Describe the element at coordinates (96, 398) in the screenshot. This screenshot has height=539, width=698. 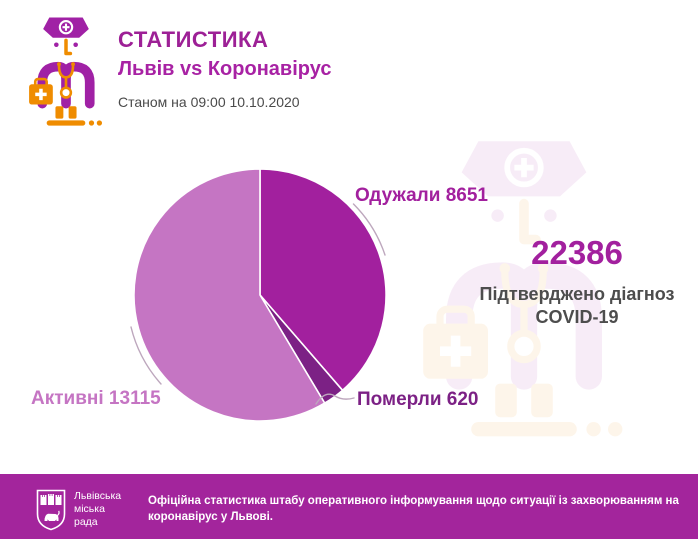
I see `pie-label-active: Активні 13115` at that location.